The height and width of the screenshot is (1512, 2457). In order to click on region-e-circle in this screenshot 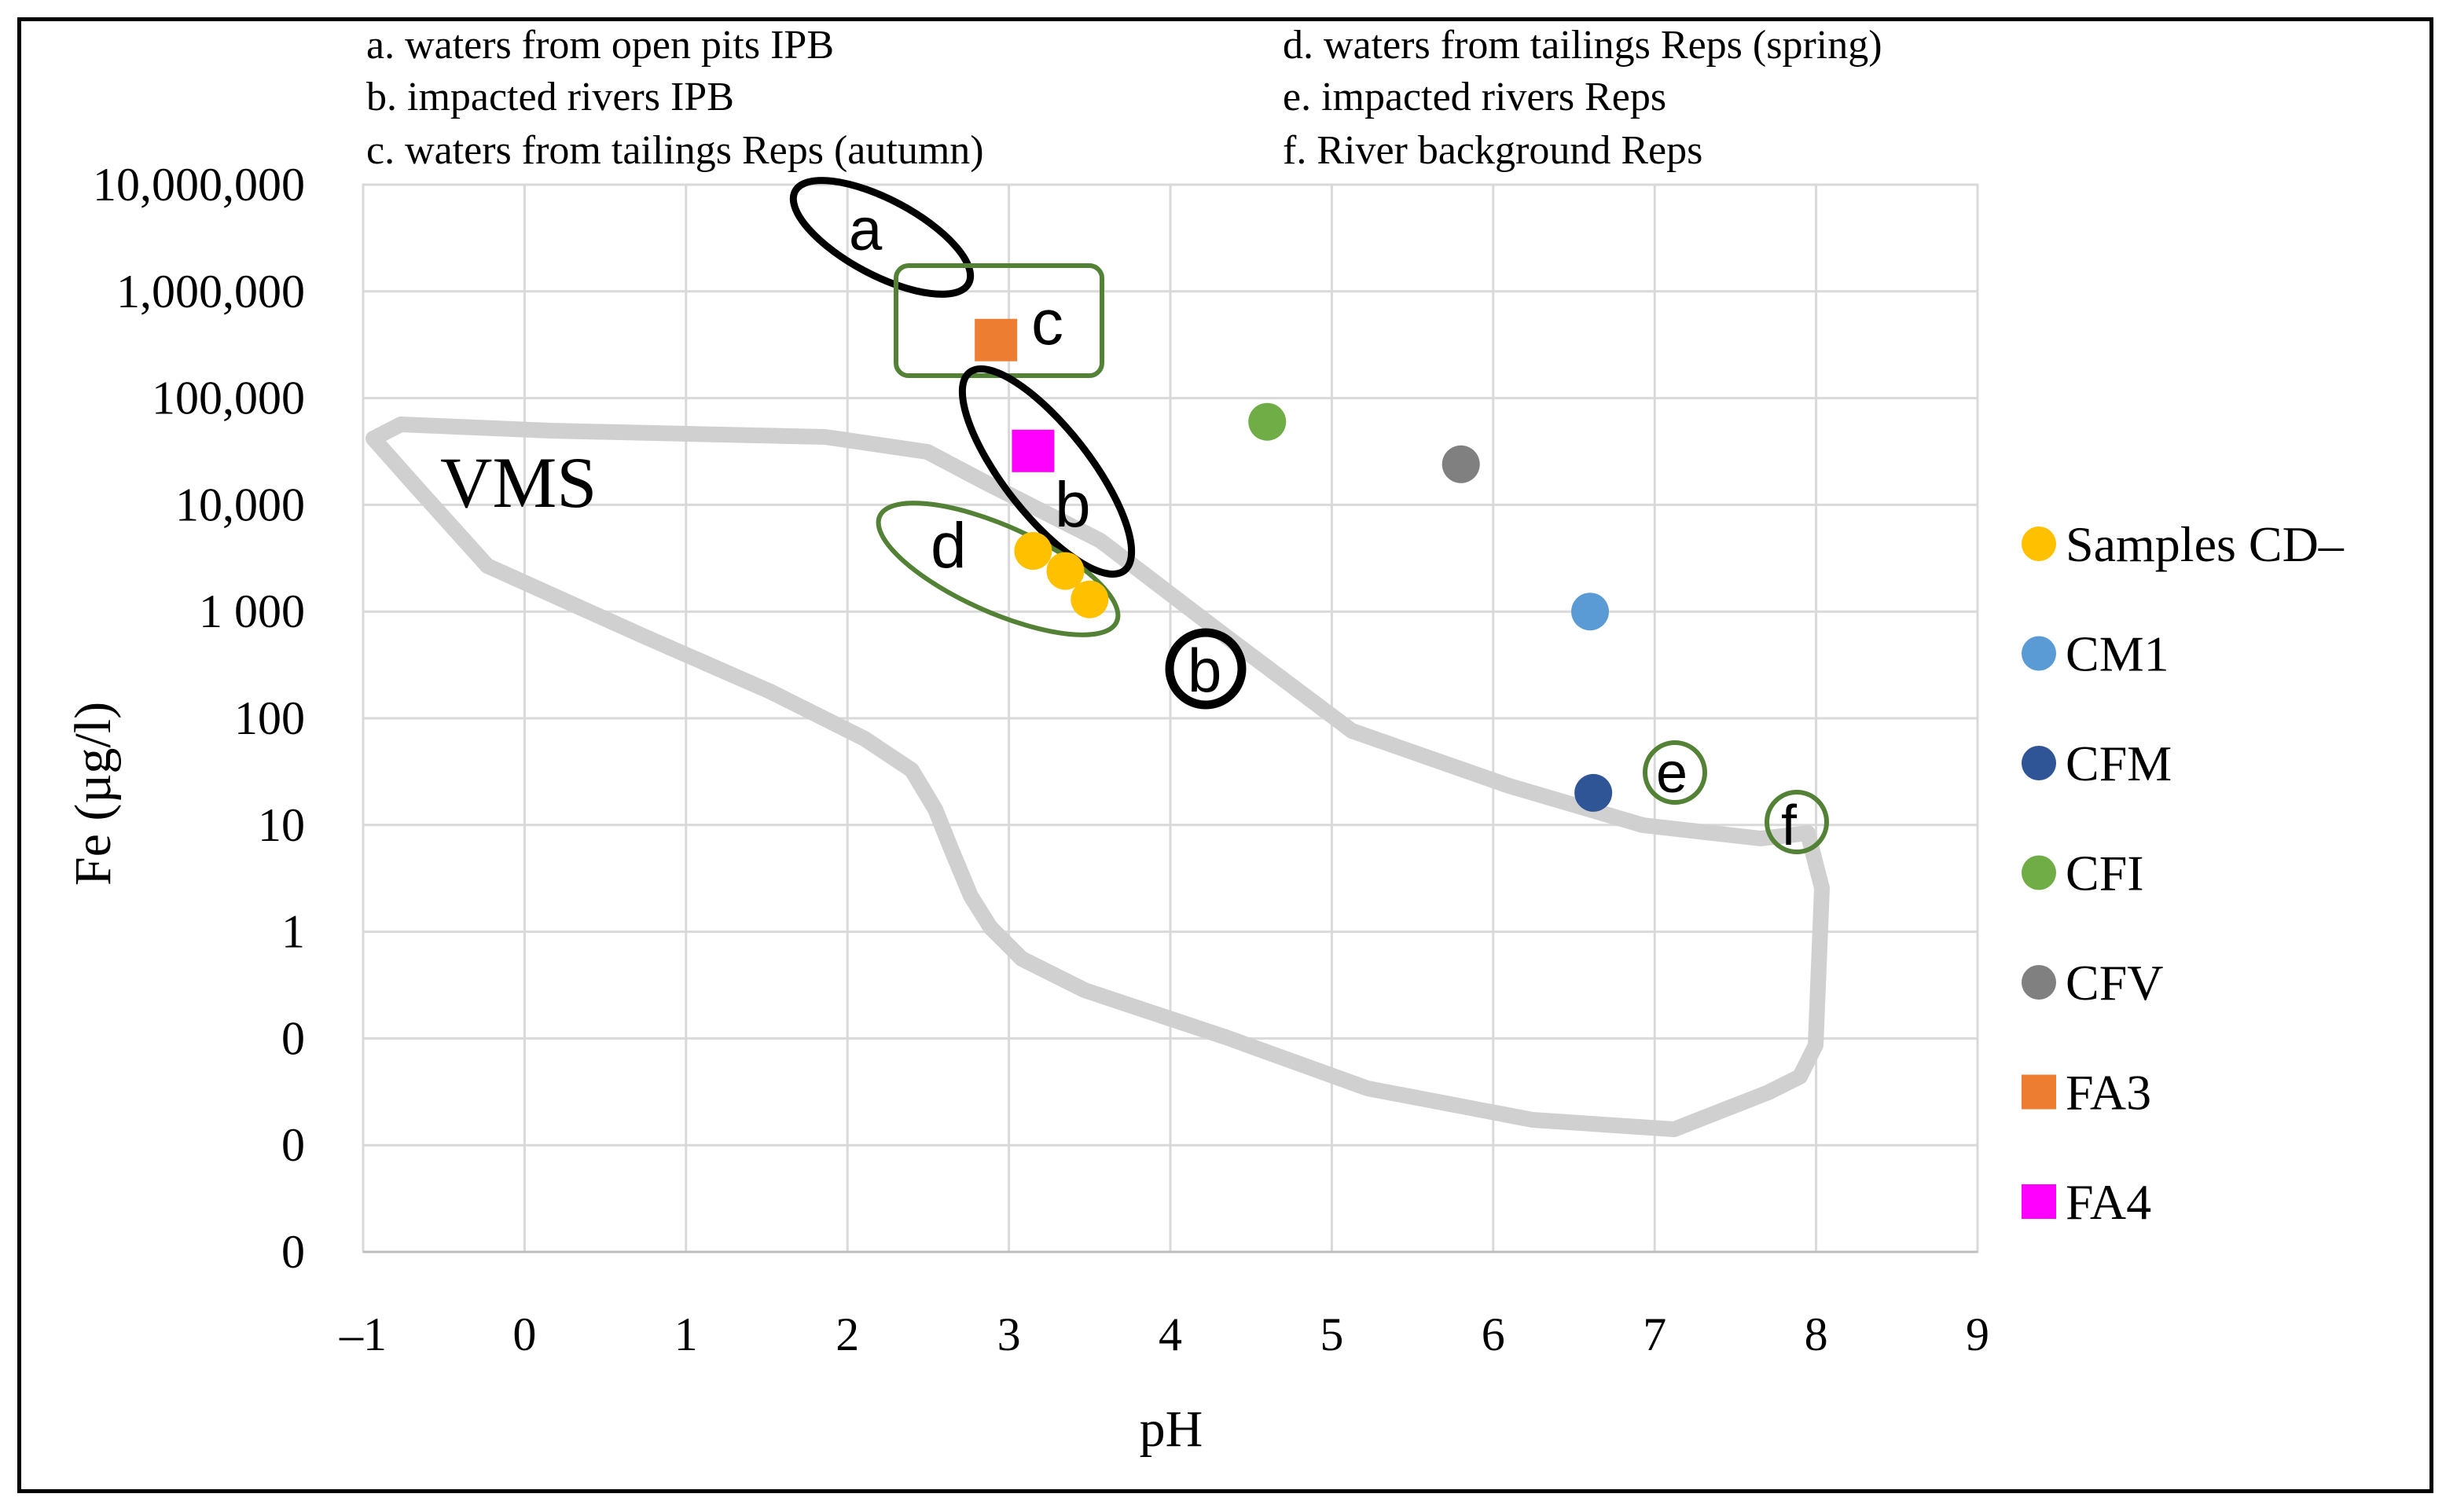, I will do `click(1675, 773)`.